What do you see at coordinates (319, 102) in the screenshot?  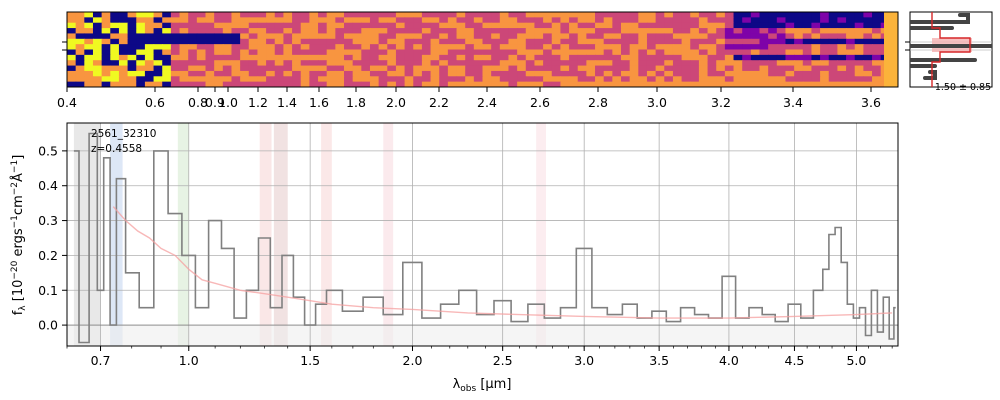 I see `top-tick-label: 1.6` at bounding box center [319, 102].